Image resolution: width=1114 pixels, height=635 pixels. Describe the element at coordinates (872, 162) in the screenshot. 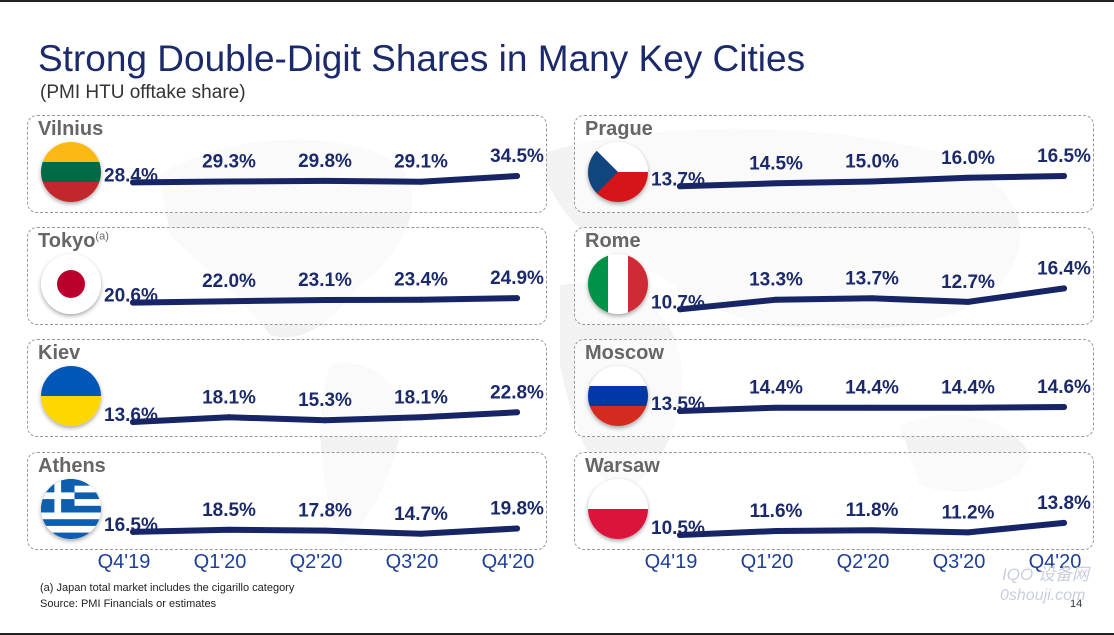

I see `data-label: 15.0%` at that location.